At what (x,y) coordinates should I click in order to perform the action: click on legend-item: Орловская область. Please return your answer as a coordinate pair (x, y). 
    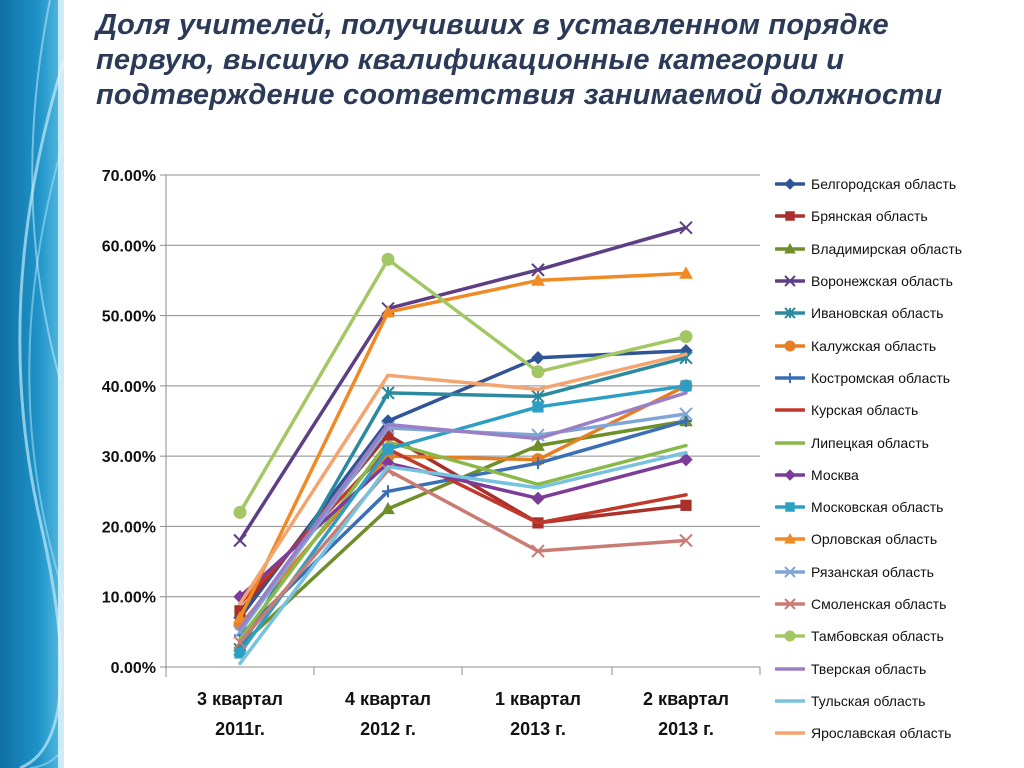
    Looking at the image, I should click on (897, 539).